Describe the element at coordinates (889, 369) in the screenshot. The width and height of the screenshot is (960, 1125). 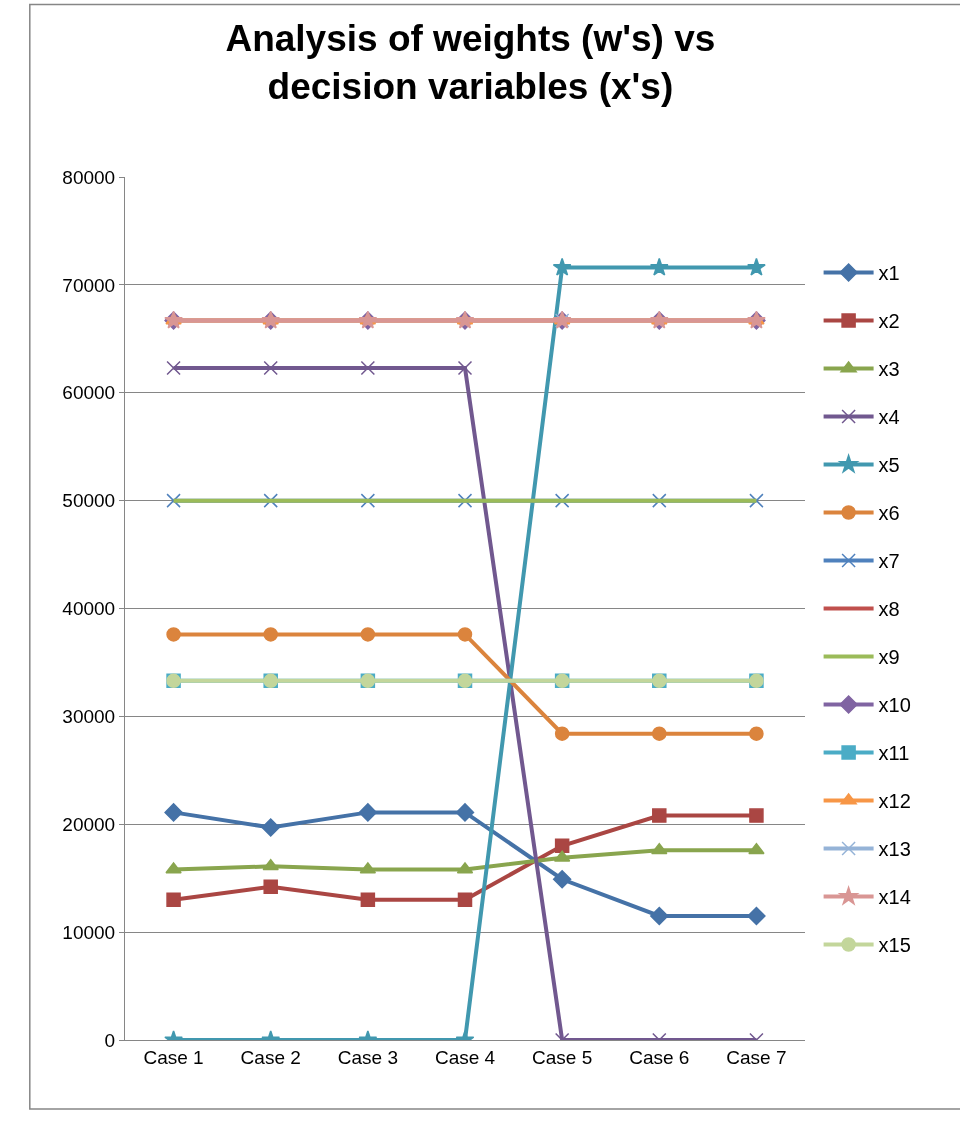
I see `legend-label: x3` at that location.